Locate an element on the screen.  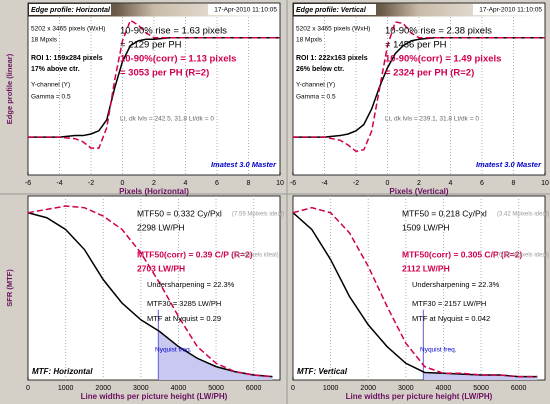
annotation: Lt, dk lvls = 239.1, 31.8 Lt/dk = 0 is located at coordinates (432, 119).